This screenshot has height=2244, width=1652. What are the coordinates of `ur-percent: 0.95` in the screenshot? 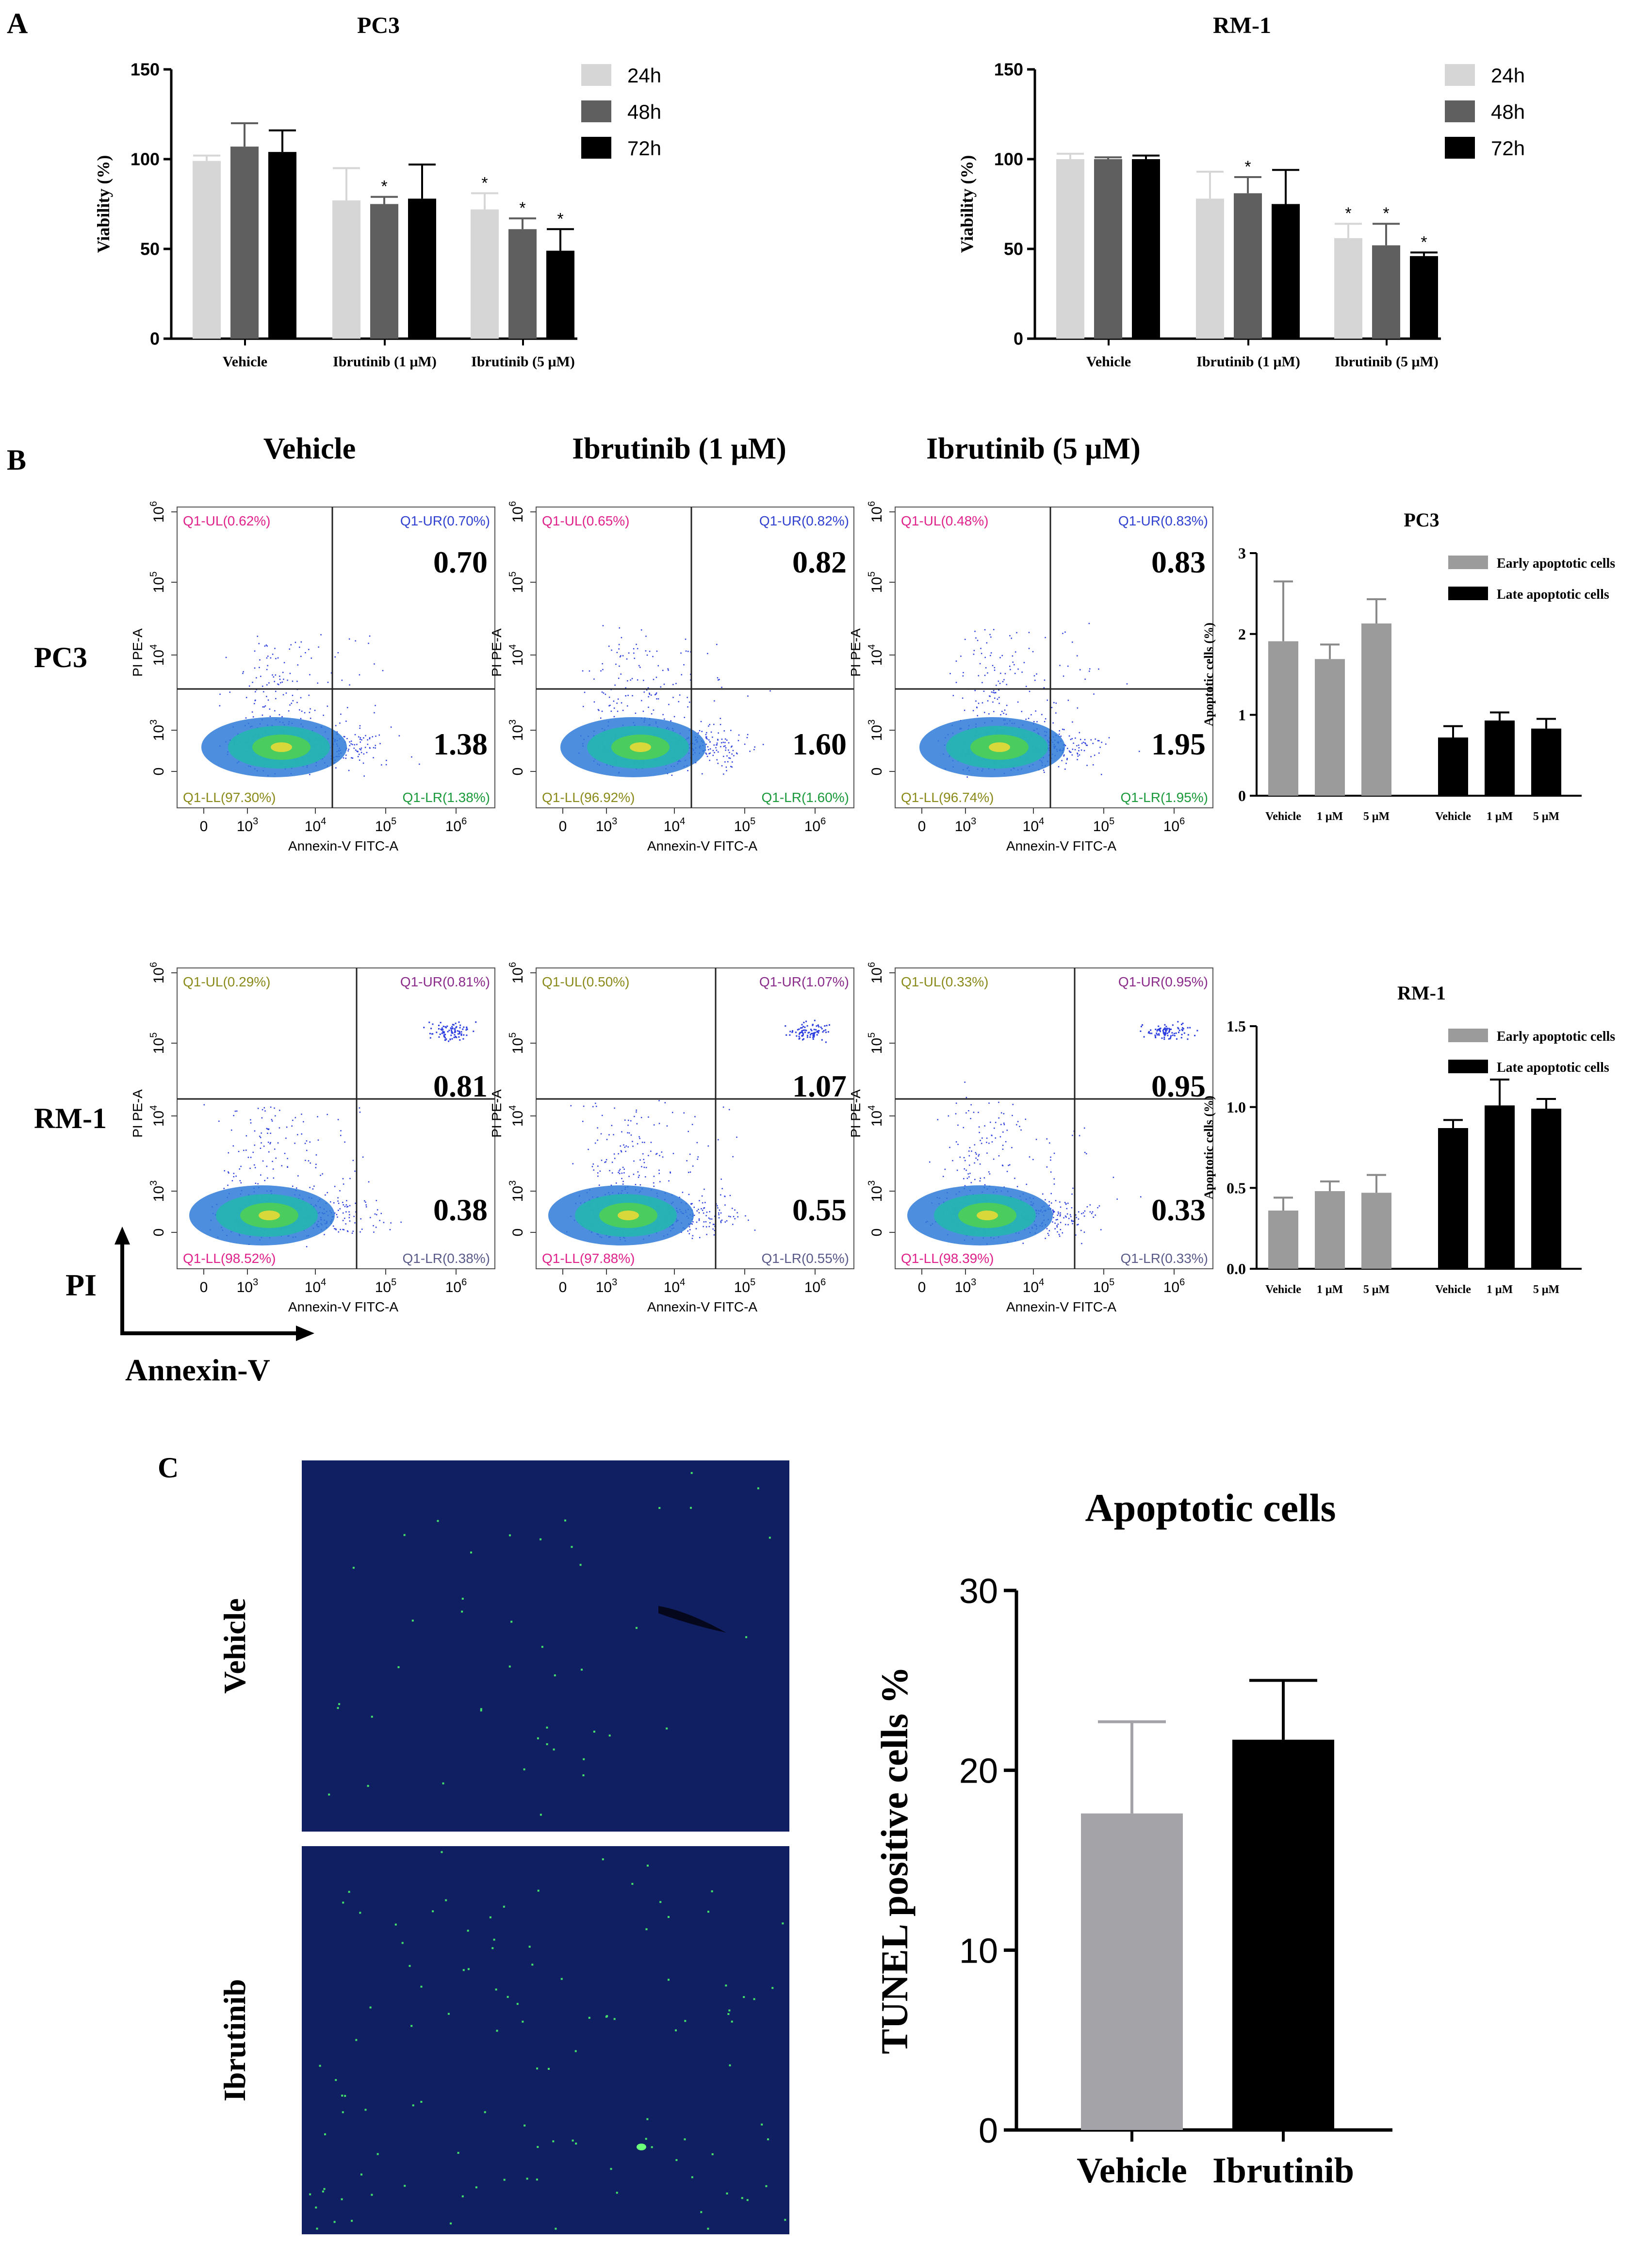 It's located at (1178, 1086).